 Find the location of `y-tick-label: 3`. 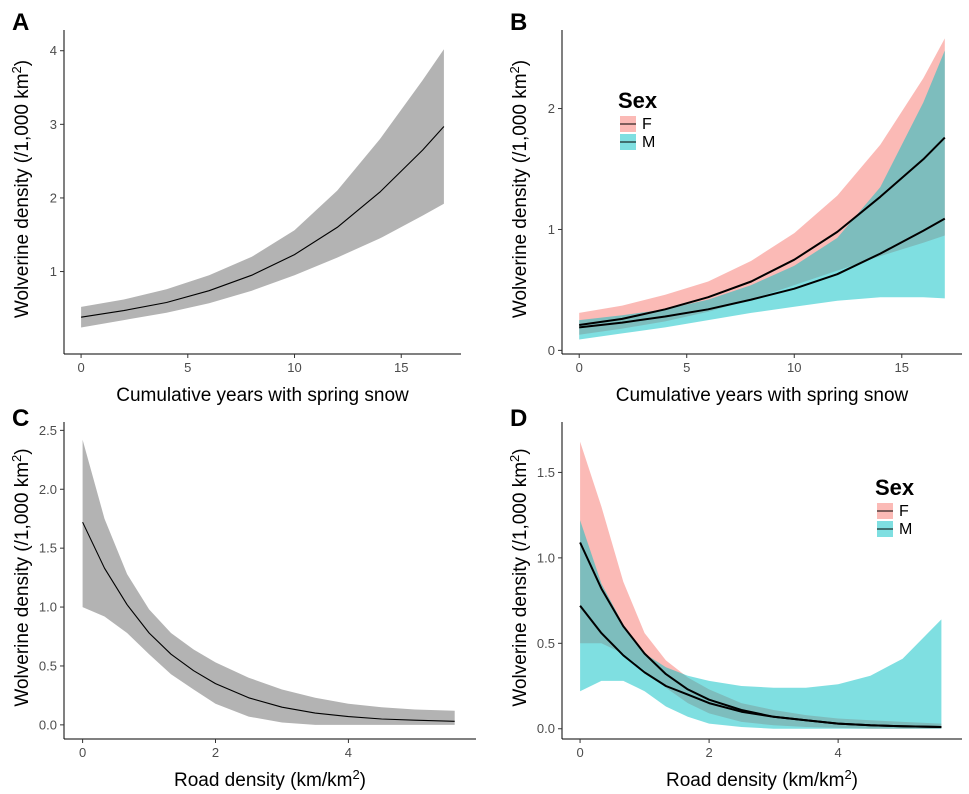

y-tick-label: 3 is located at coordinates (53, 124).